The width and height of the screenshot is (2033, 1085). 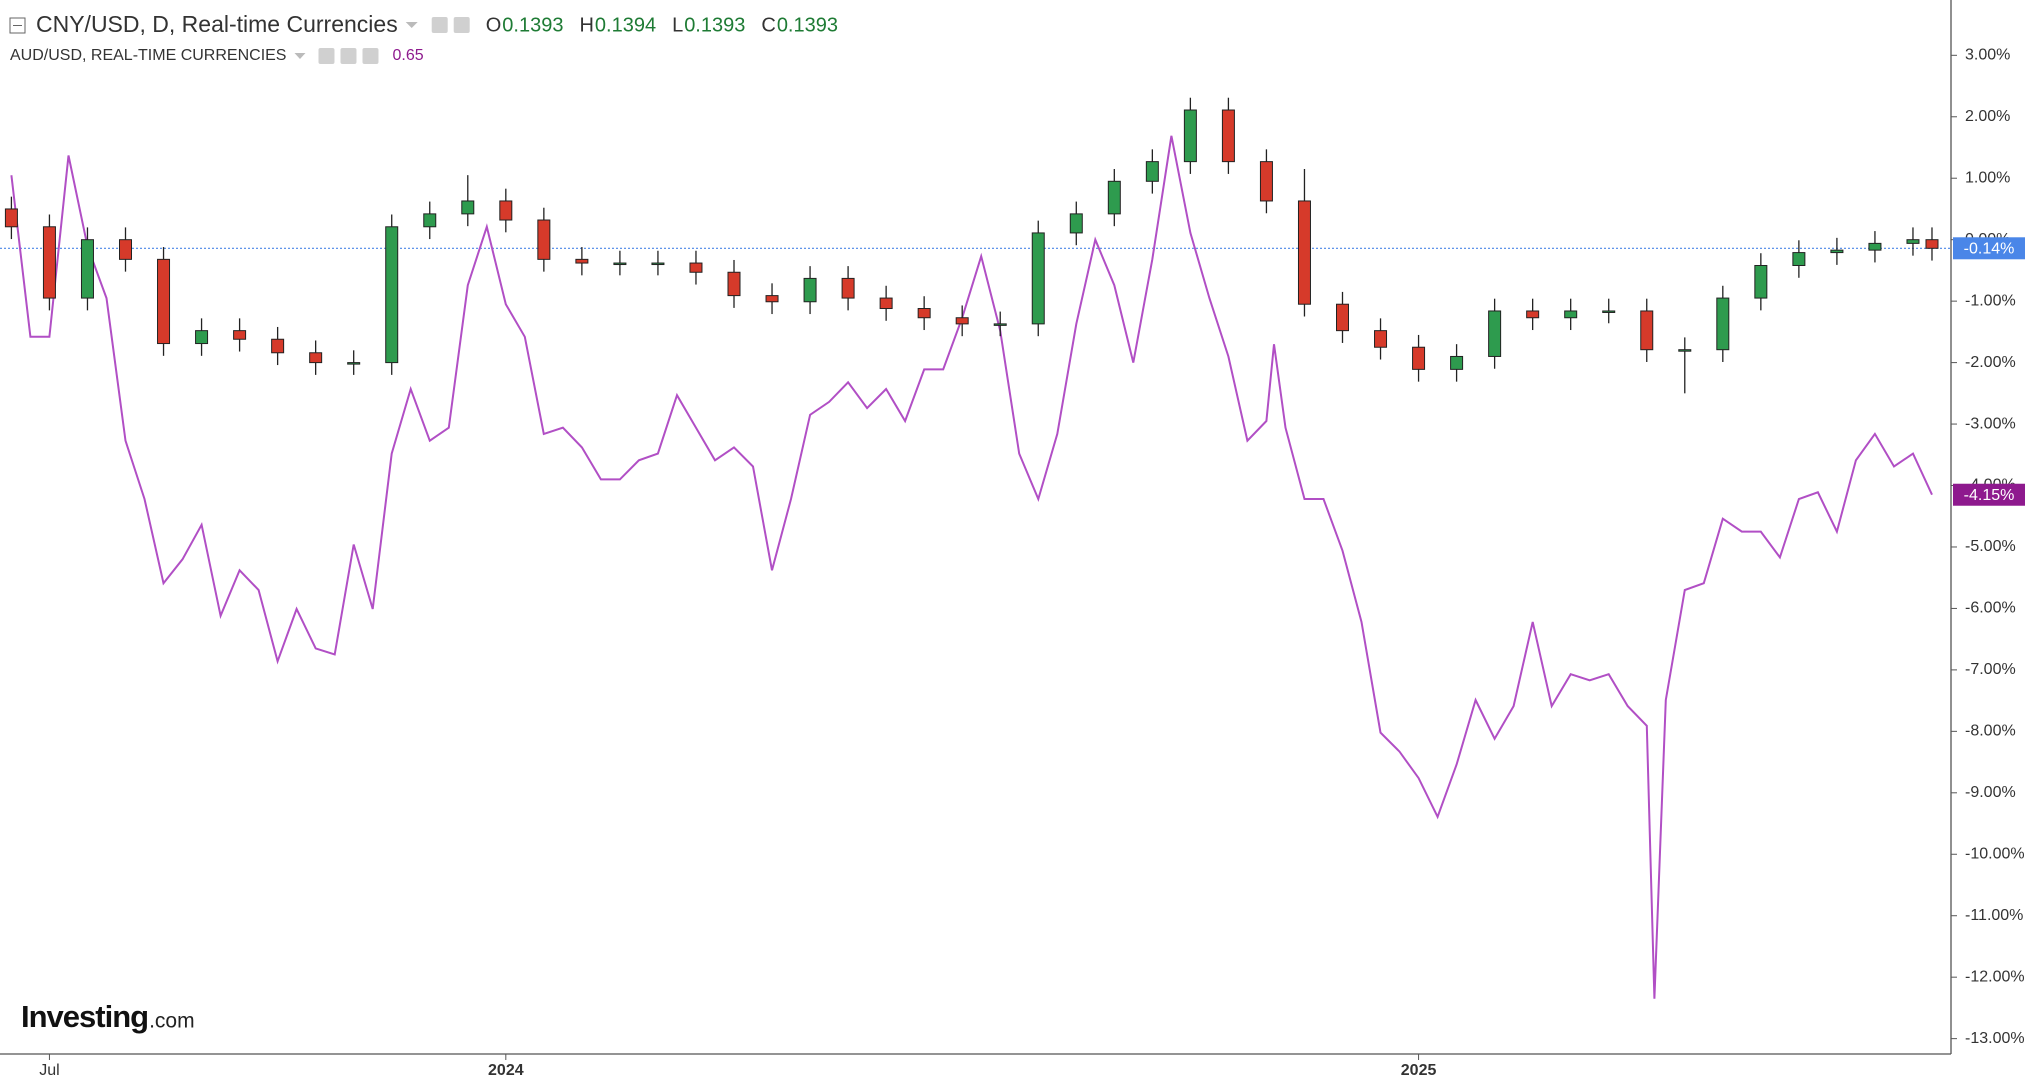 What do you see at coordinates (1990, 608) in the screenshot?
I see `y-tick-label: -6.00%` at bounding box center [1990, 608].